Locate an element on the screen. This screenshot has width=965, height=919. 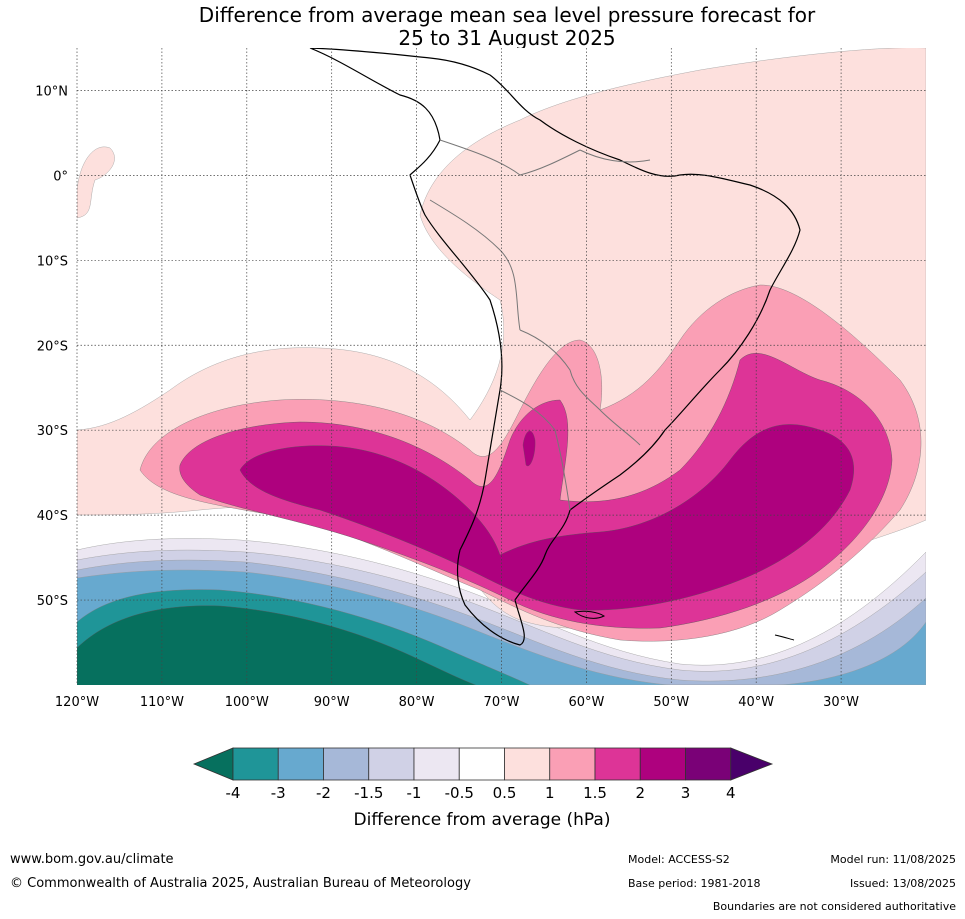
lon-label: 30°W is located at coordinates (841, 702).